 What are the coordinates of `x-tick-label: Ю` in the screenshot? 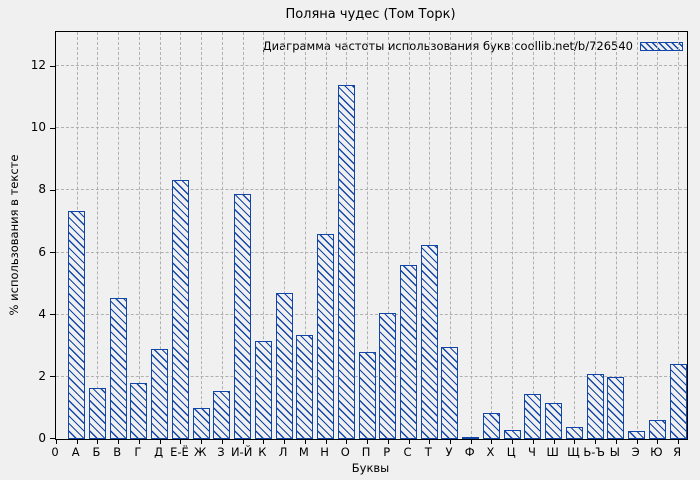 It's located at (656, 452).